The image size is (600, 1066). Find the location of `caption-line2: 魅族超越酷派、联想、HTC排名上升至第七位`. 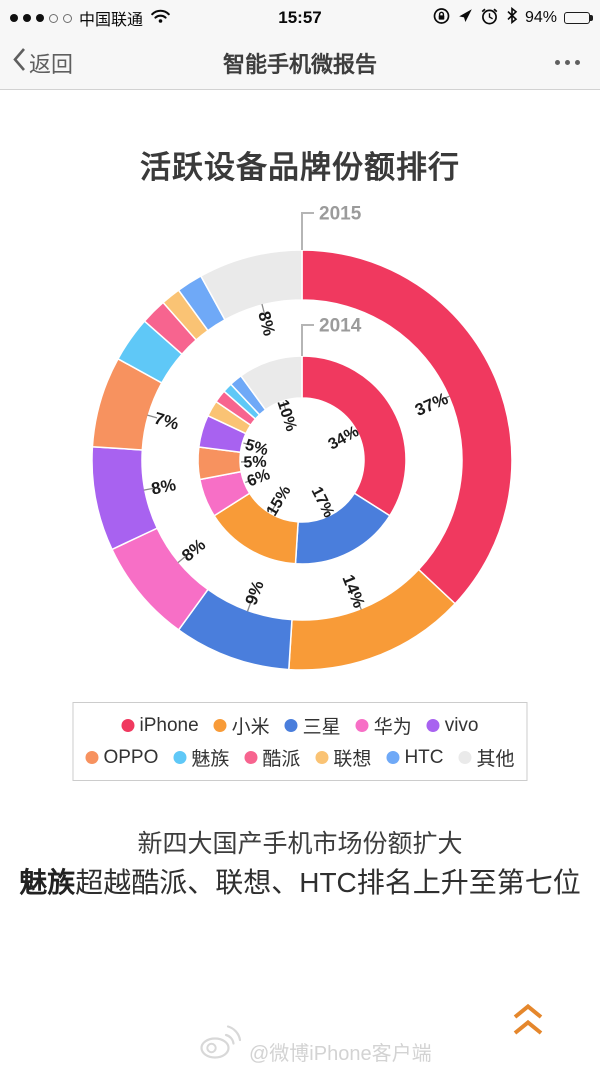

caption-line2: 魅族超越酷派、联想、HTC排名上升至第七位 is located at coordinates (300, 881).